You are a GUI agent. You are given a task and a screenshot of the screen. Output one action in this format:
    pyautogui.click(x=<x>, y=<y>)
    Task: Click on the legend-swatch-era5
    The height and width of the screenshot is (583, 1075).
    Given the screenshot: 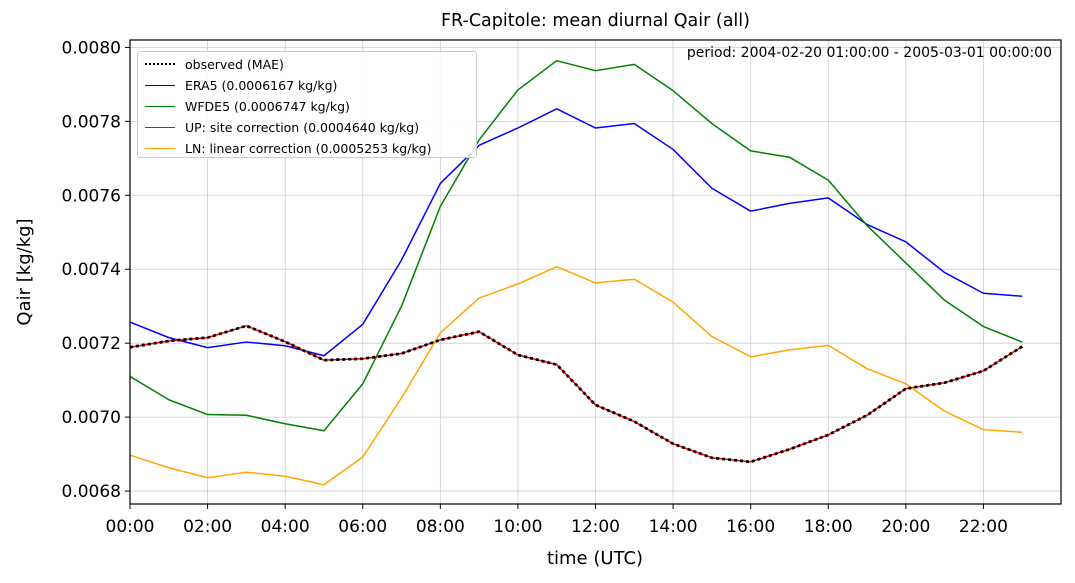 What is the action you would take?
    pyautogui.click(x=160, y=85)
    